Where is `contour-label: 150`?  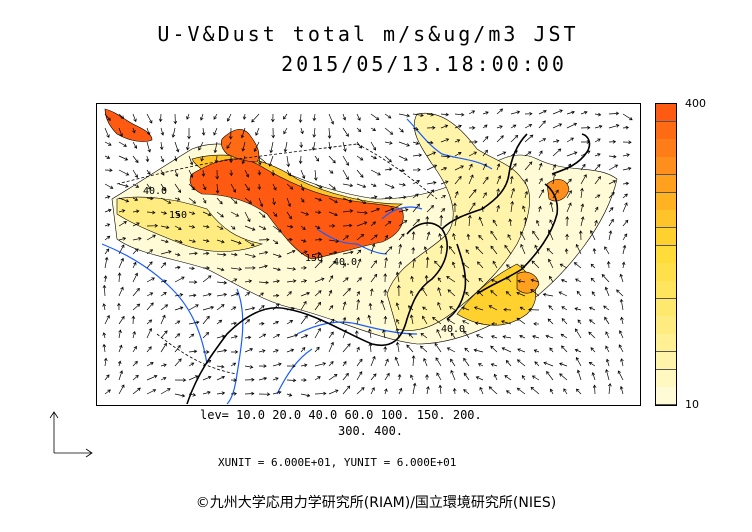 contour-label: 150 is located at coordinates (178, 215).